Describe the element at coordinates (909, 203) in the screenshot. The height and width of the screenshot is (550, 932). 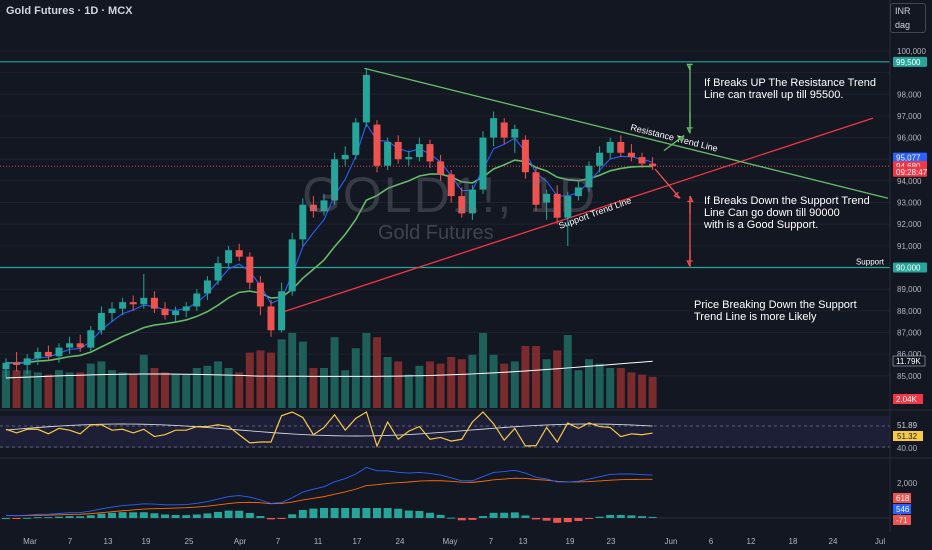
I see `price-tick-label: 93,000` at that location.